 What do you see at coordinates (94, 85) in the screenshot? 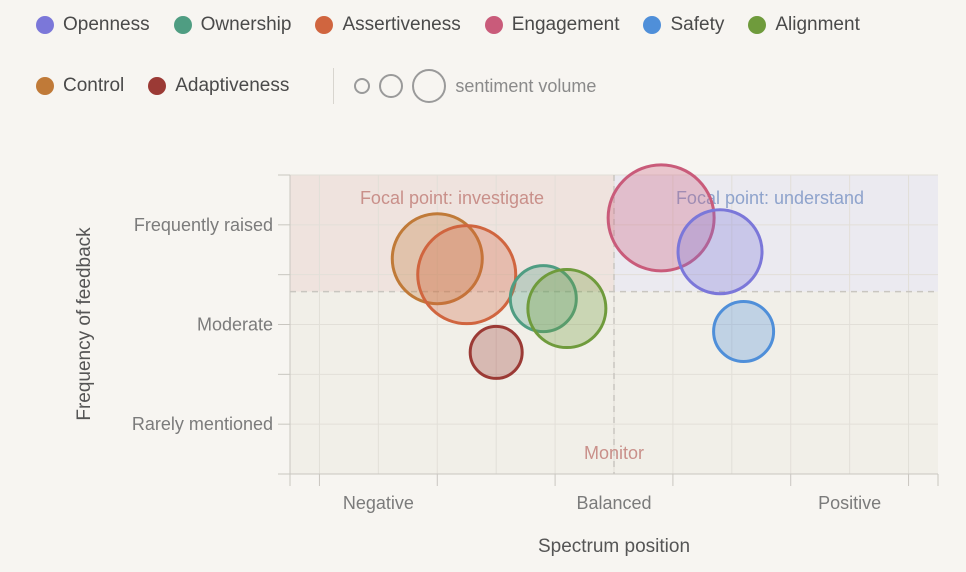
I see `legend-label-control: Control` at bounding box center [94, 85].